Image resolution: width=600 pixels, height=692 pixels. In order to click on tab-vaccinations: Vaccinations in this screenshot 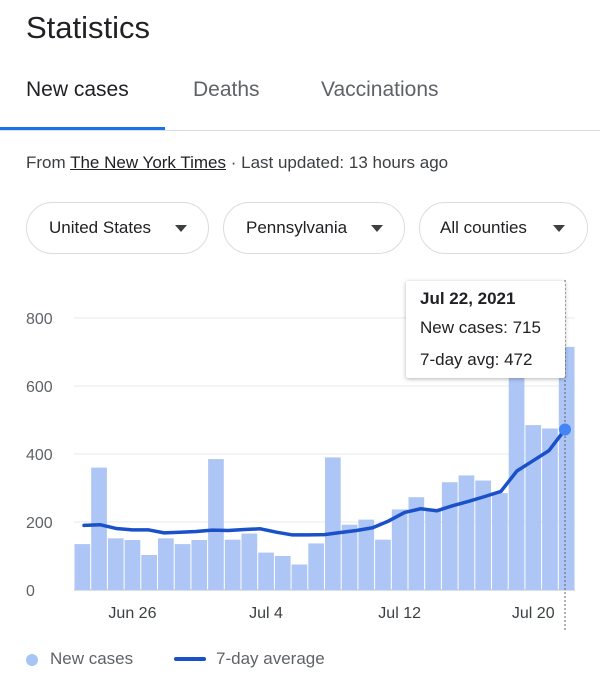, I will do `click(380, 89)`.